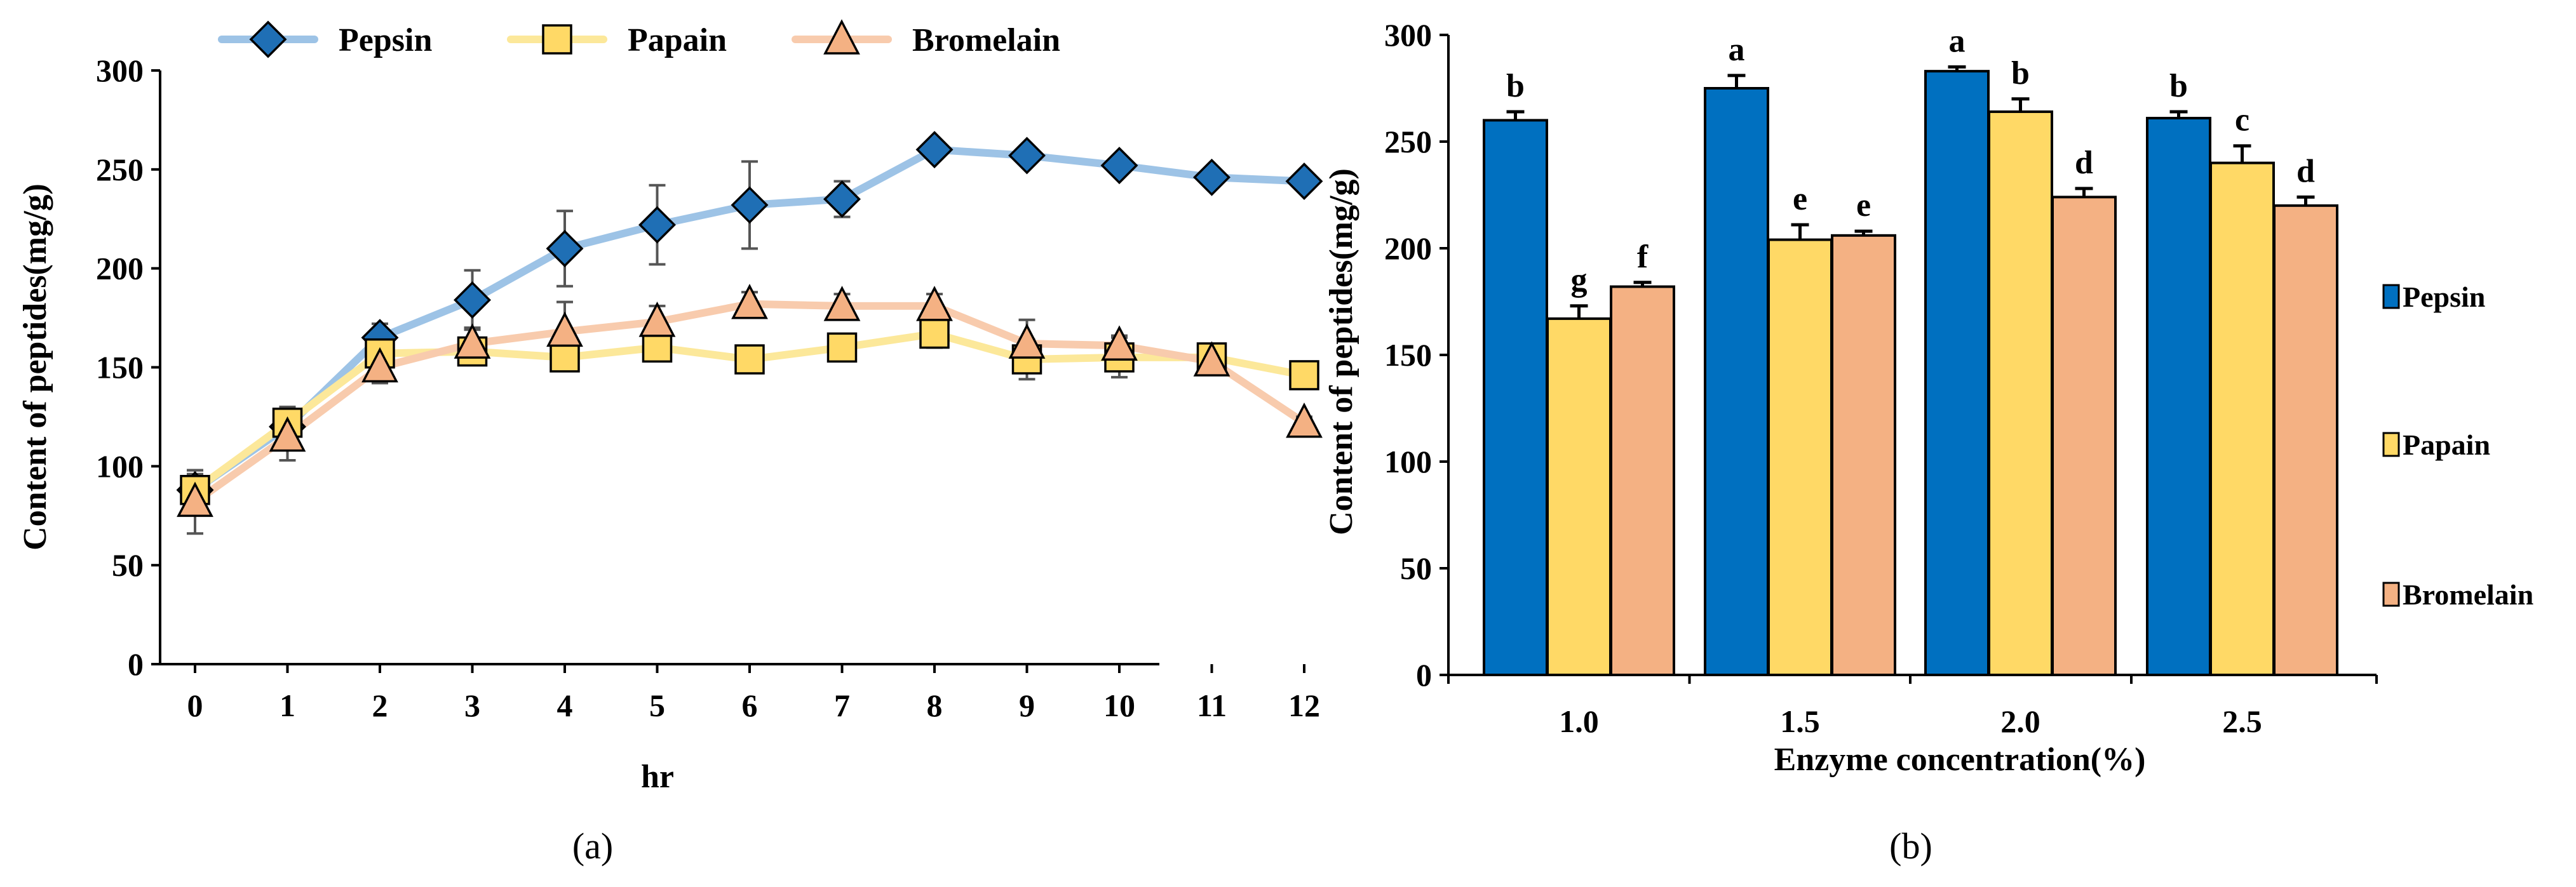  I want to click on x-tick-label: 10, so click(1119, 705).